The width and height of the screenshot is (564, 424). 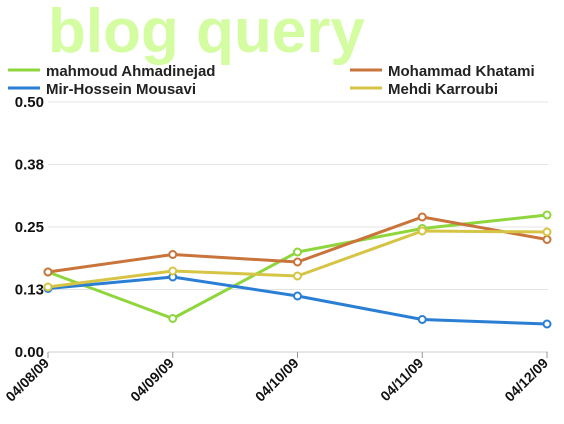 I want to click on legend-item-karroubi: Mehdi Karroubi, so click(x=424, y=89).